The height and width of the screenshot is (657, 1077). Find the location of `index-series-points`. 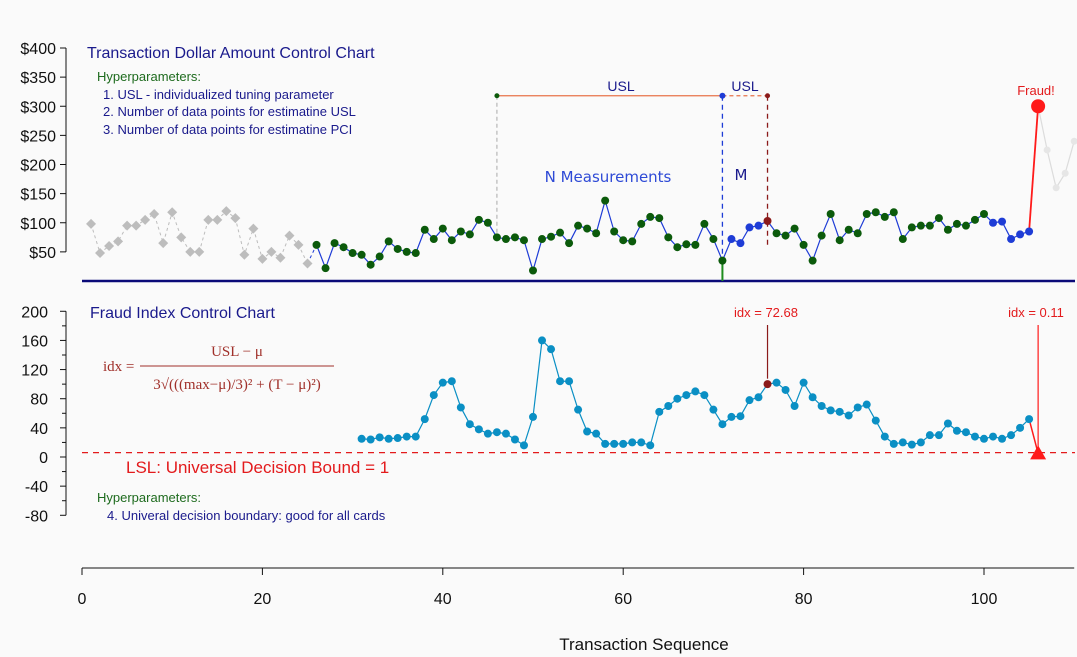

index-series-points is located at coordinates (702, 398).